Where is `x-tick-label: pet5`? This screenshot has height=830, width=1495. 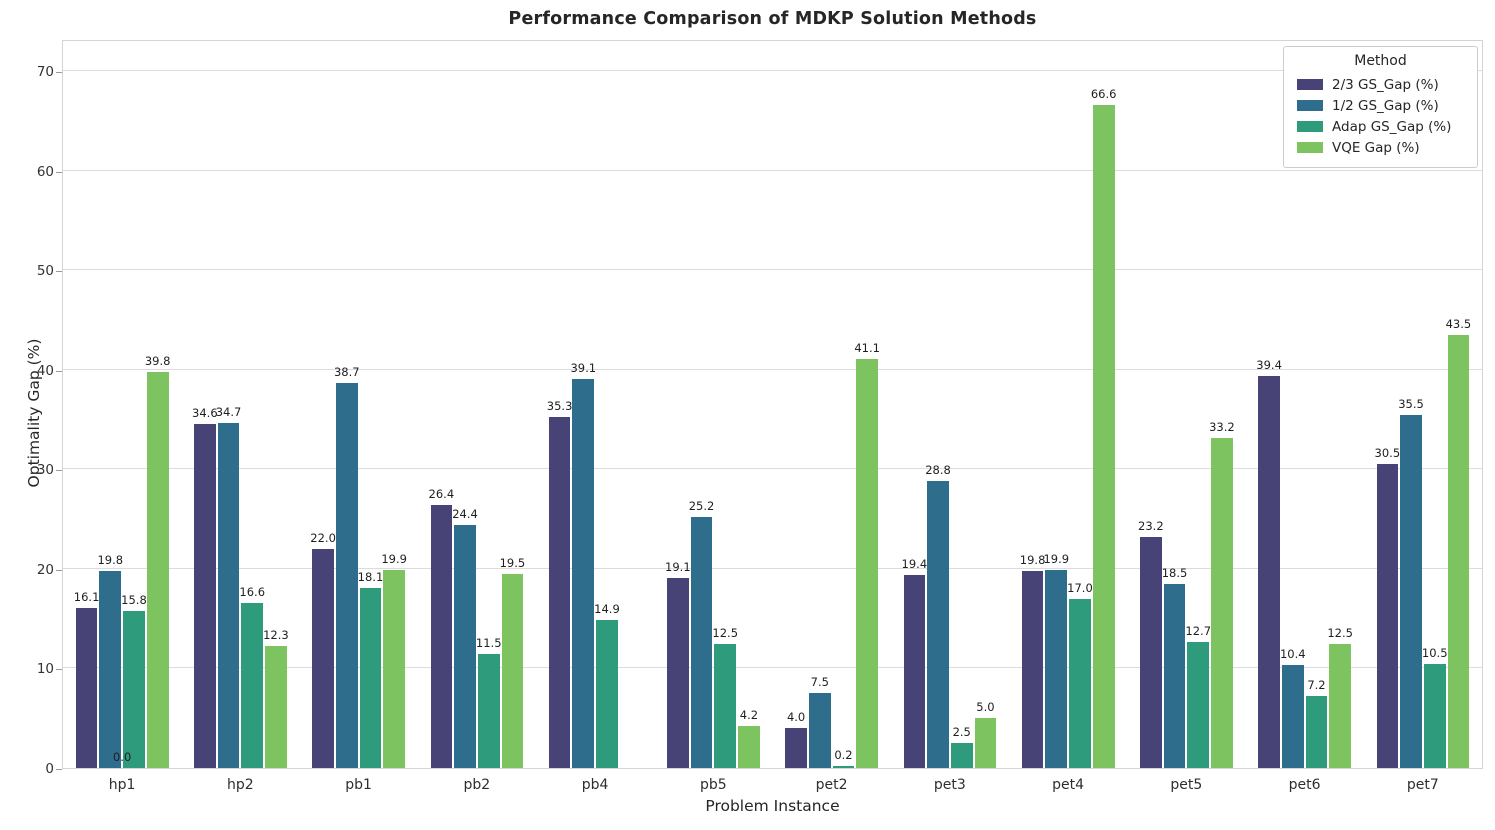 x-tick-label: pet5 is located at coordinates (1186, 785).